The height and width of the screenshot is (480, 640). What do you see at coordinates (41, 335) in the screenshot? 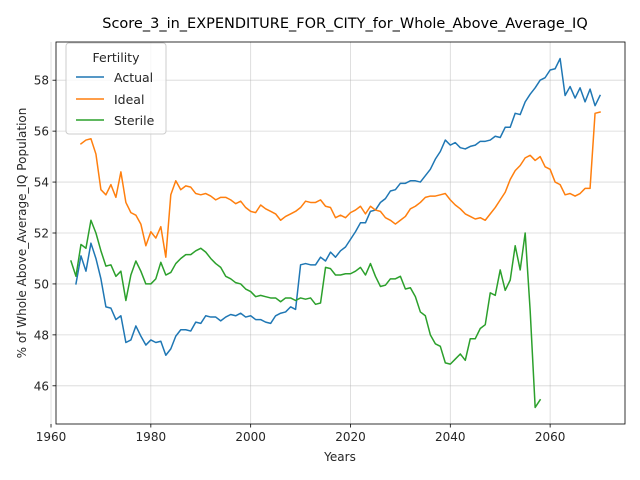
I see `y-tick-label: 48` at bounding box center [41, 335].